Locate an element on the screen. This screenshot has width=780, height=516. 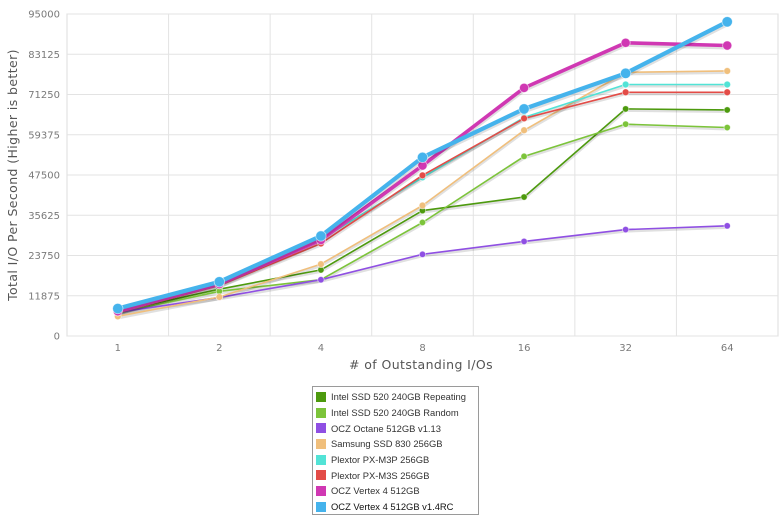
legend-item: OCZ Vertex 4 512GB v1.4RC is located at coordinates (397, 507).